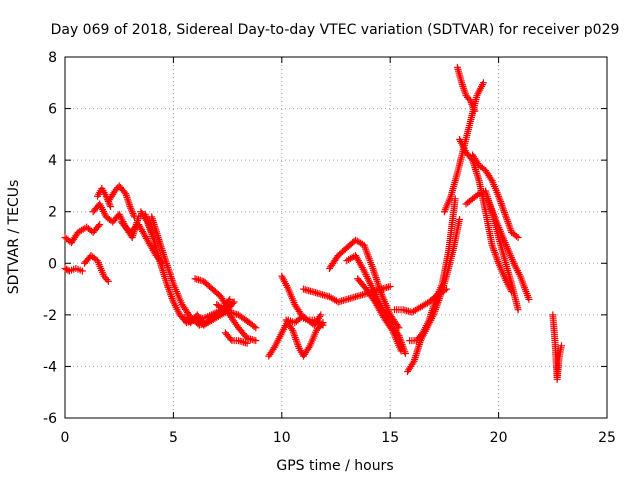 Image resolution: width=640 pixels, height=480 pixels. I want to click on series-arc-f, so click(104, 198).